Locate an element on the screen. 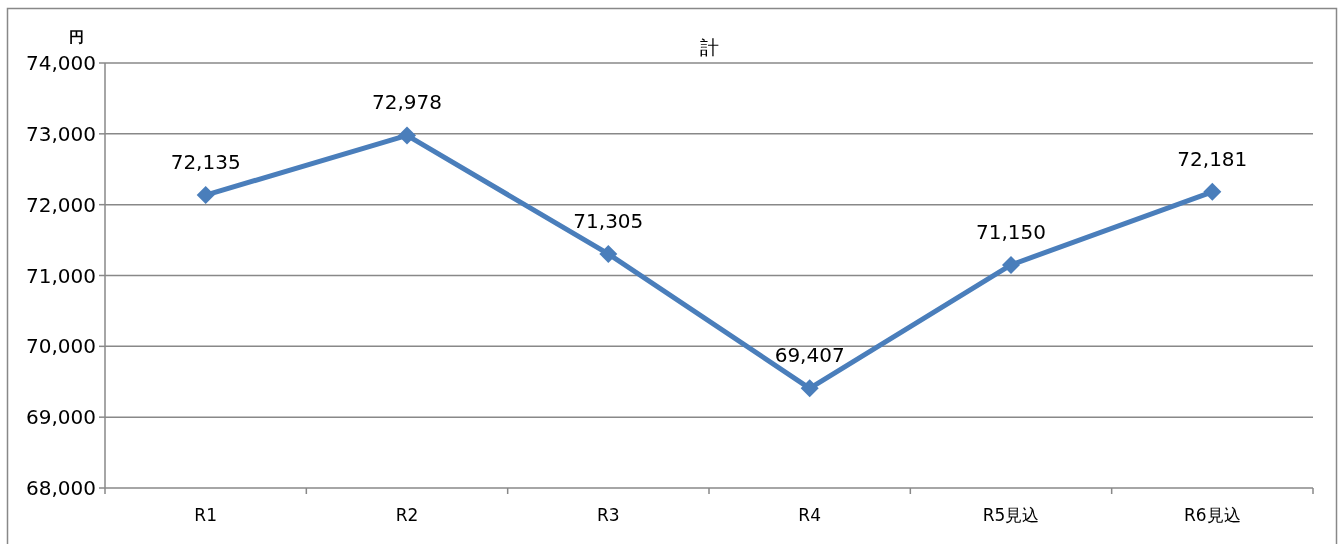 This screenshot has width=1343, height=544. text: 71,305 is located at coordinates (608, 220).